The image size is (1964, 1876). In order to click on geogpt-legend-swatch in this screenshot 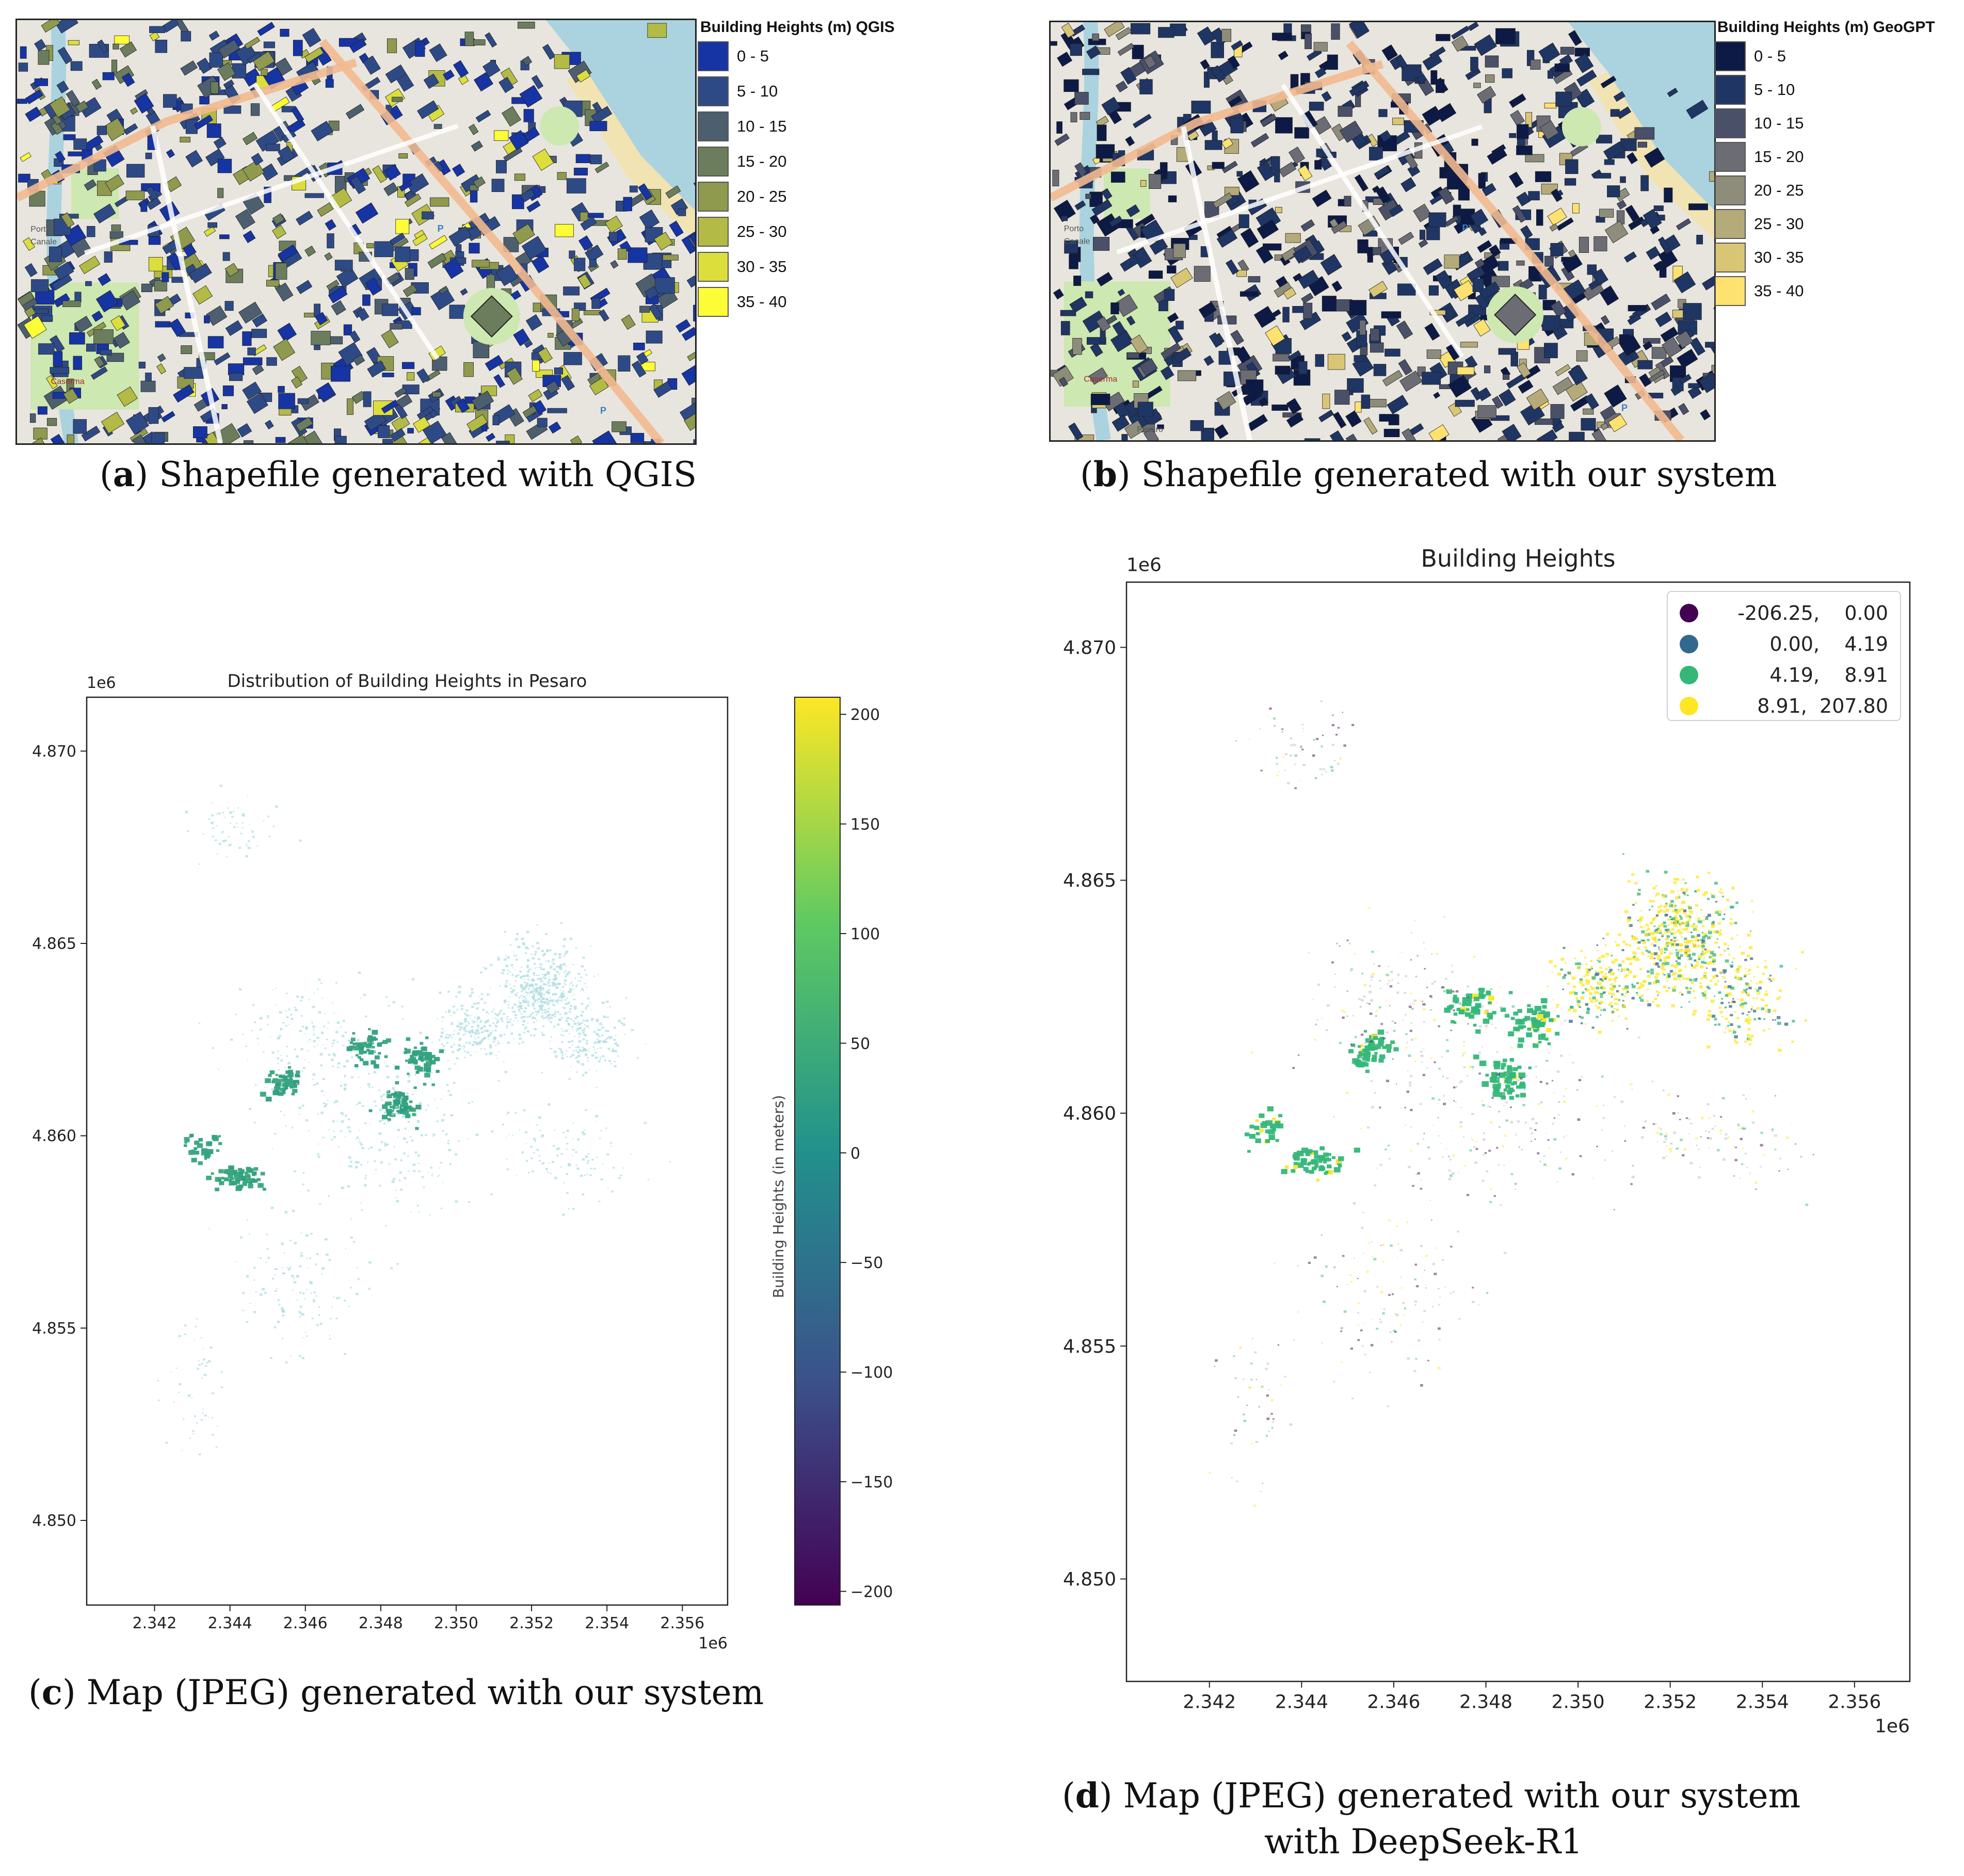, I will do `click(1730, 157)`.